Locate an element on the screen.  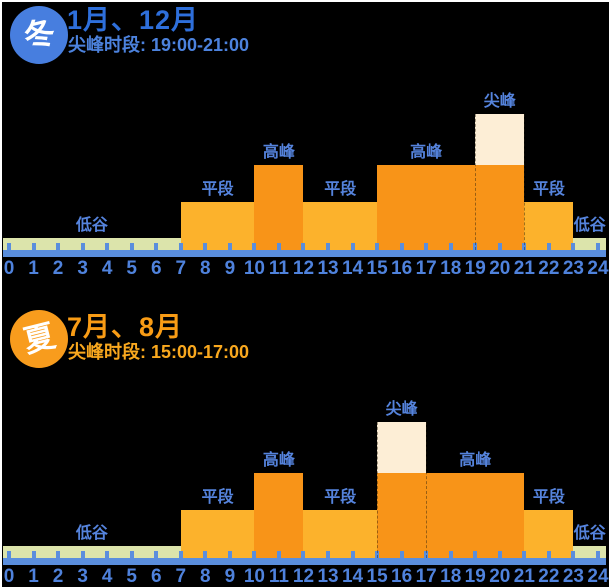
hour-label: 20 is located at coordinates (500, 268).